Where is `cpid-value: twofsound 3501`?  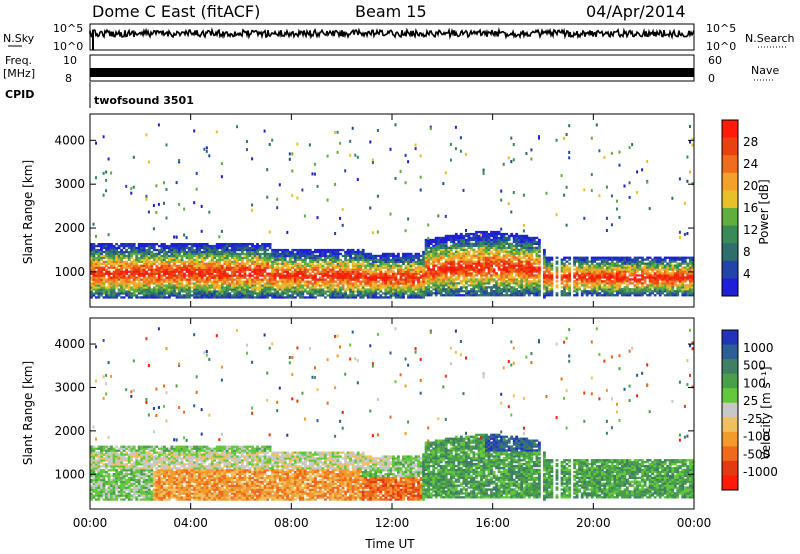
cpid-value: twofsound 3501 is located at coordinates (144, 100).